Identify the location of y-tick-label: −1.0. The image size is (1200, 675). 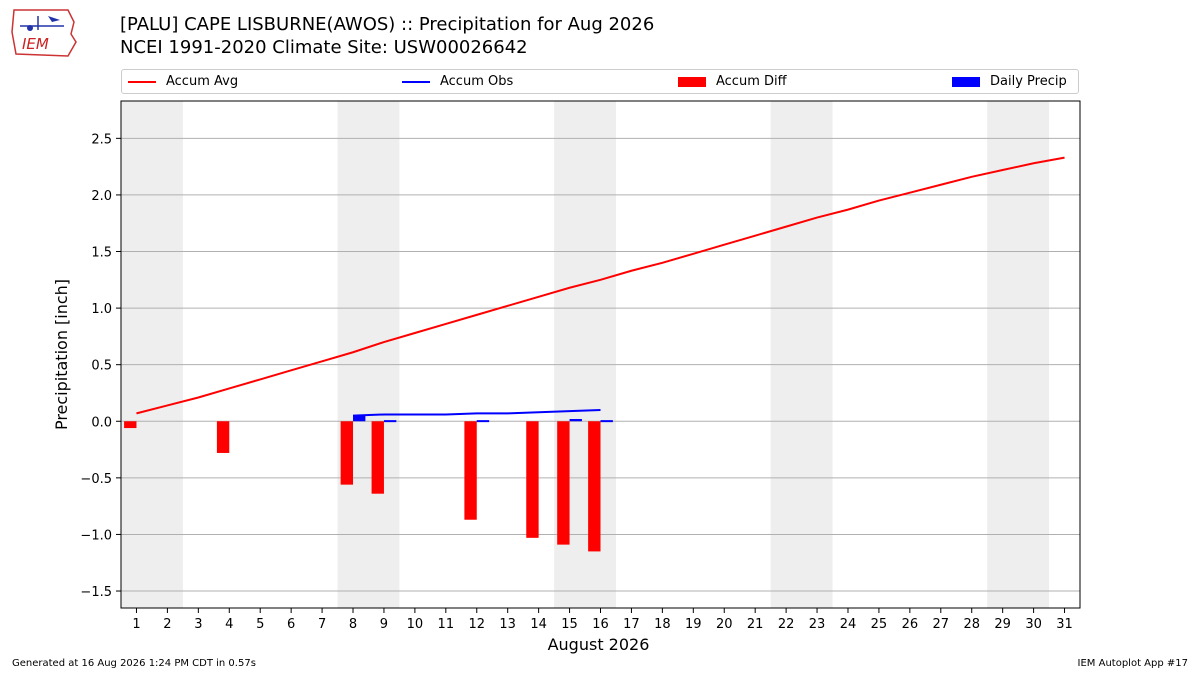
(96, 535).